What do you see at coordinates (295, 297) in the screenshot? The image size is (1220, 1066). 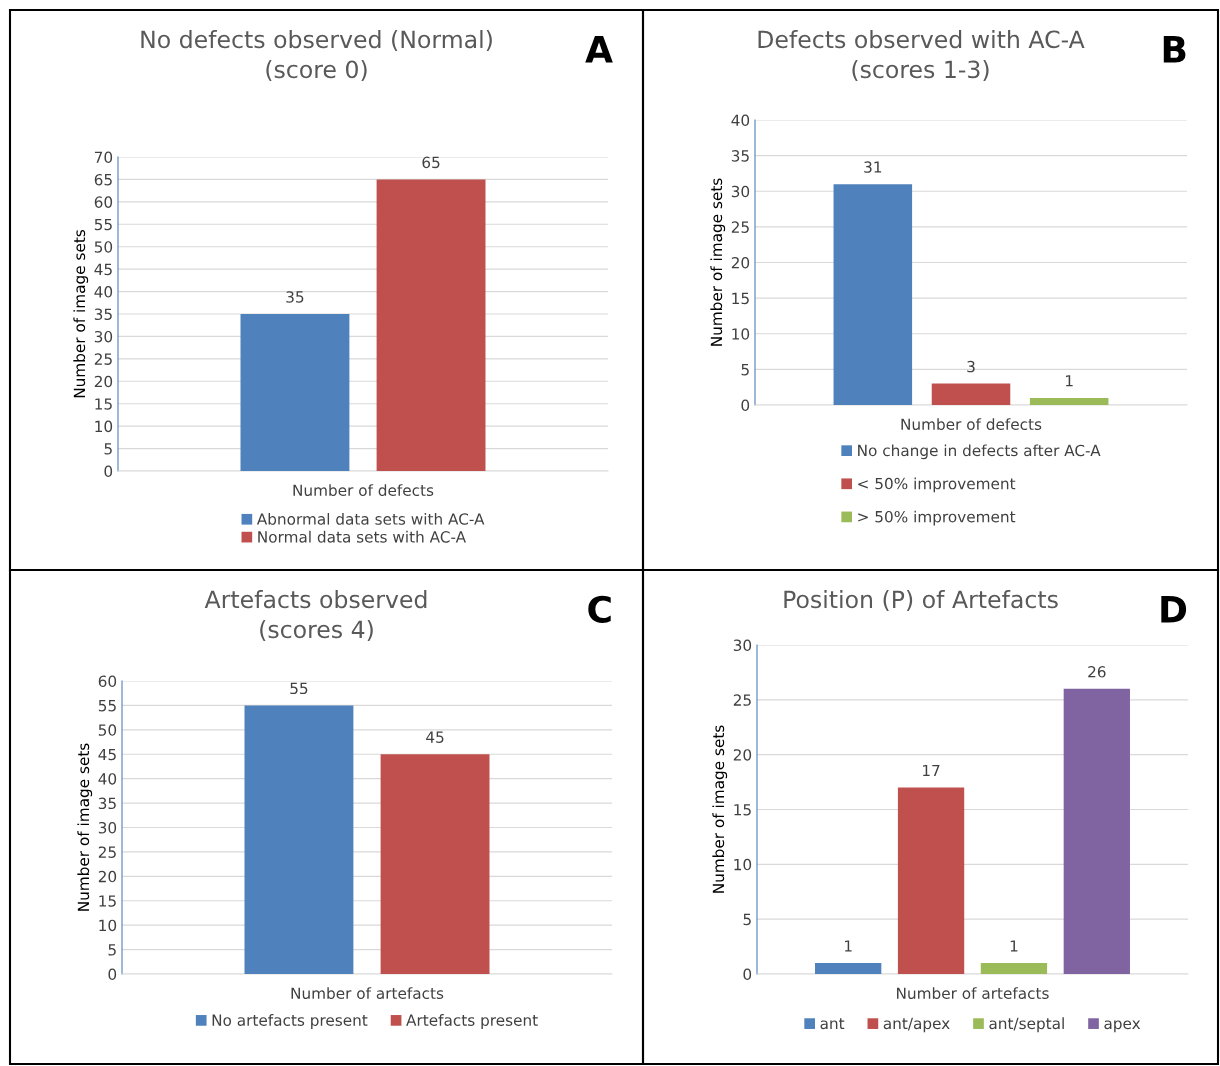 I see `data-label: 35` at bounding box center [295, 297].